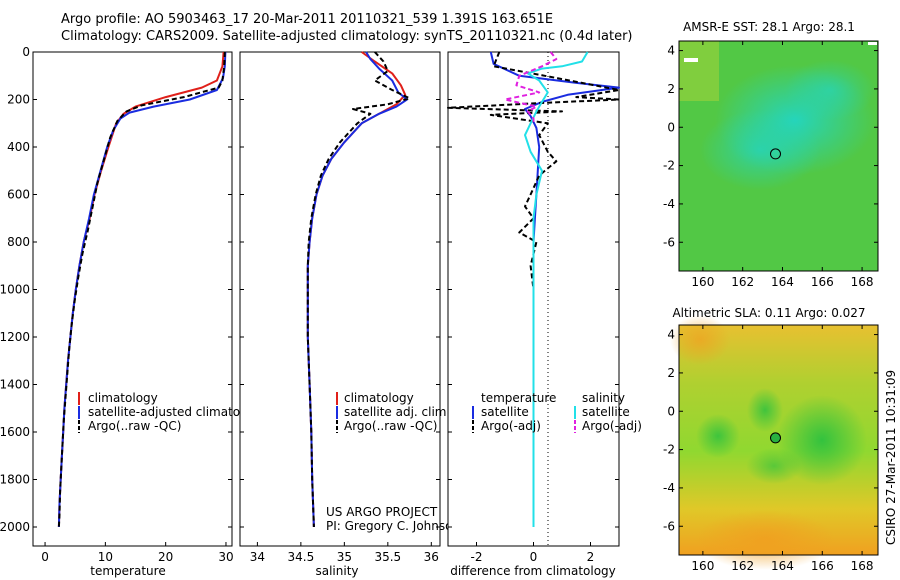 The height and width of the screenshot is (580, 900). I want to click on sla-map-frame, so click(778, 440).